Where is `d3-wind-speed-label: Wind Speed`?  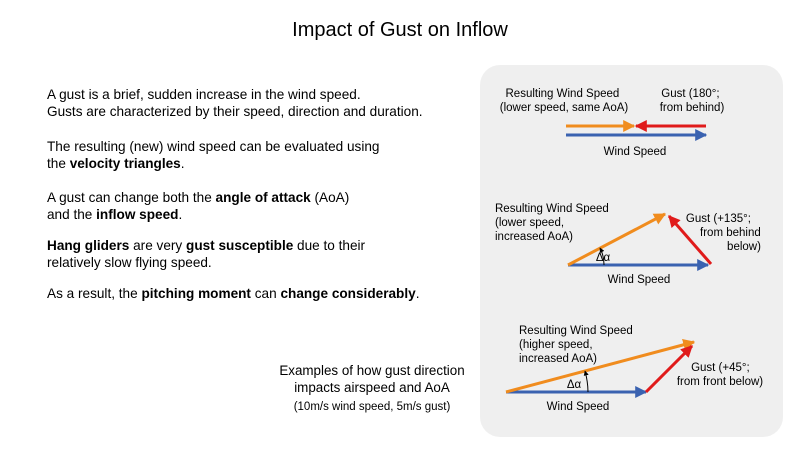
d3-wind-speed-label: Wind Speed is located at coordinates (578, 407).